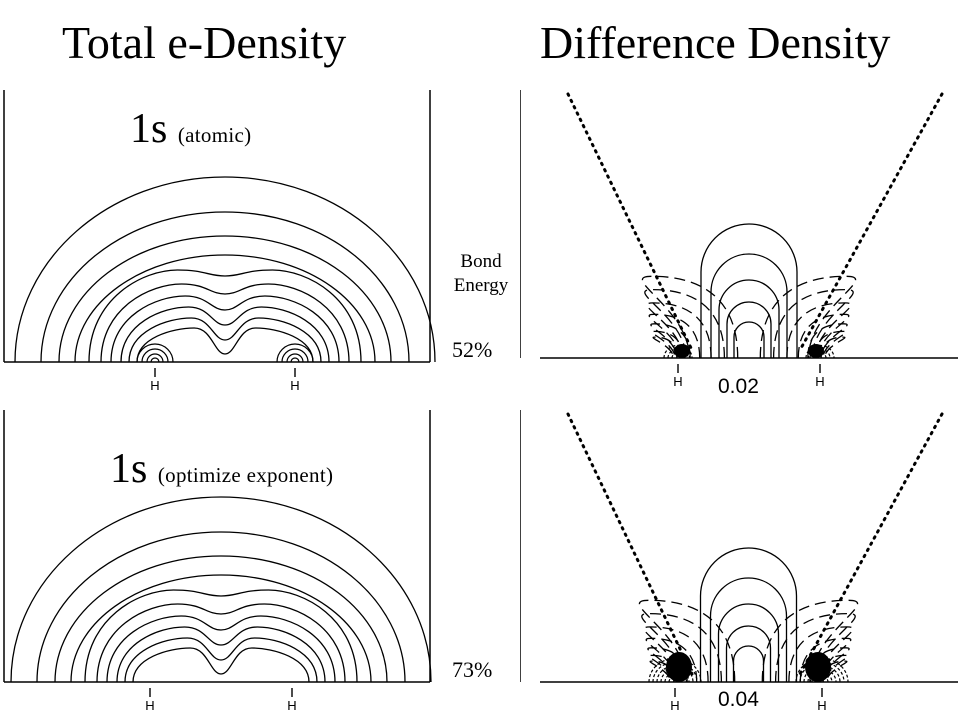 The width and height of the screenshot is (960, 720). Describe the element at coordinates (738, 699) in the screenshot. I see `contour-value-optimized: 0.04` at that location.